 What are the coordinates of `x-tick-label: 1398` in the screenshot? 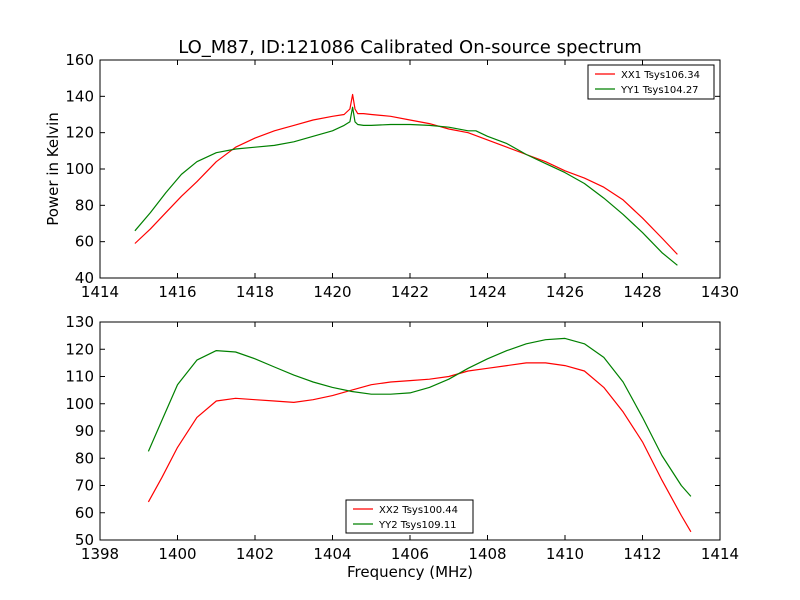 It's located at (100, 554).